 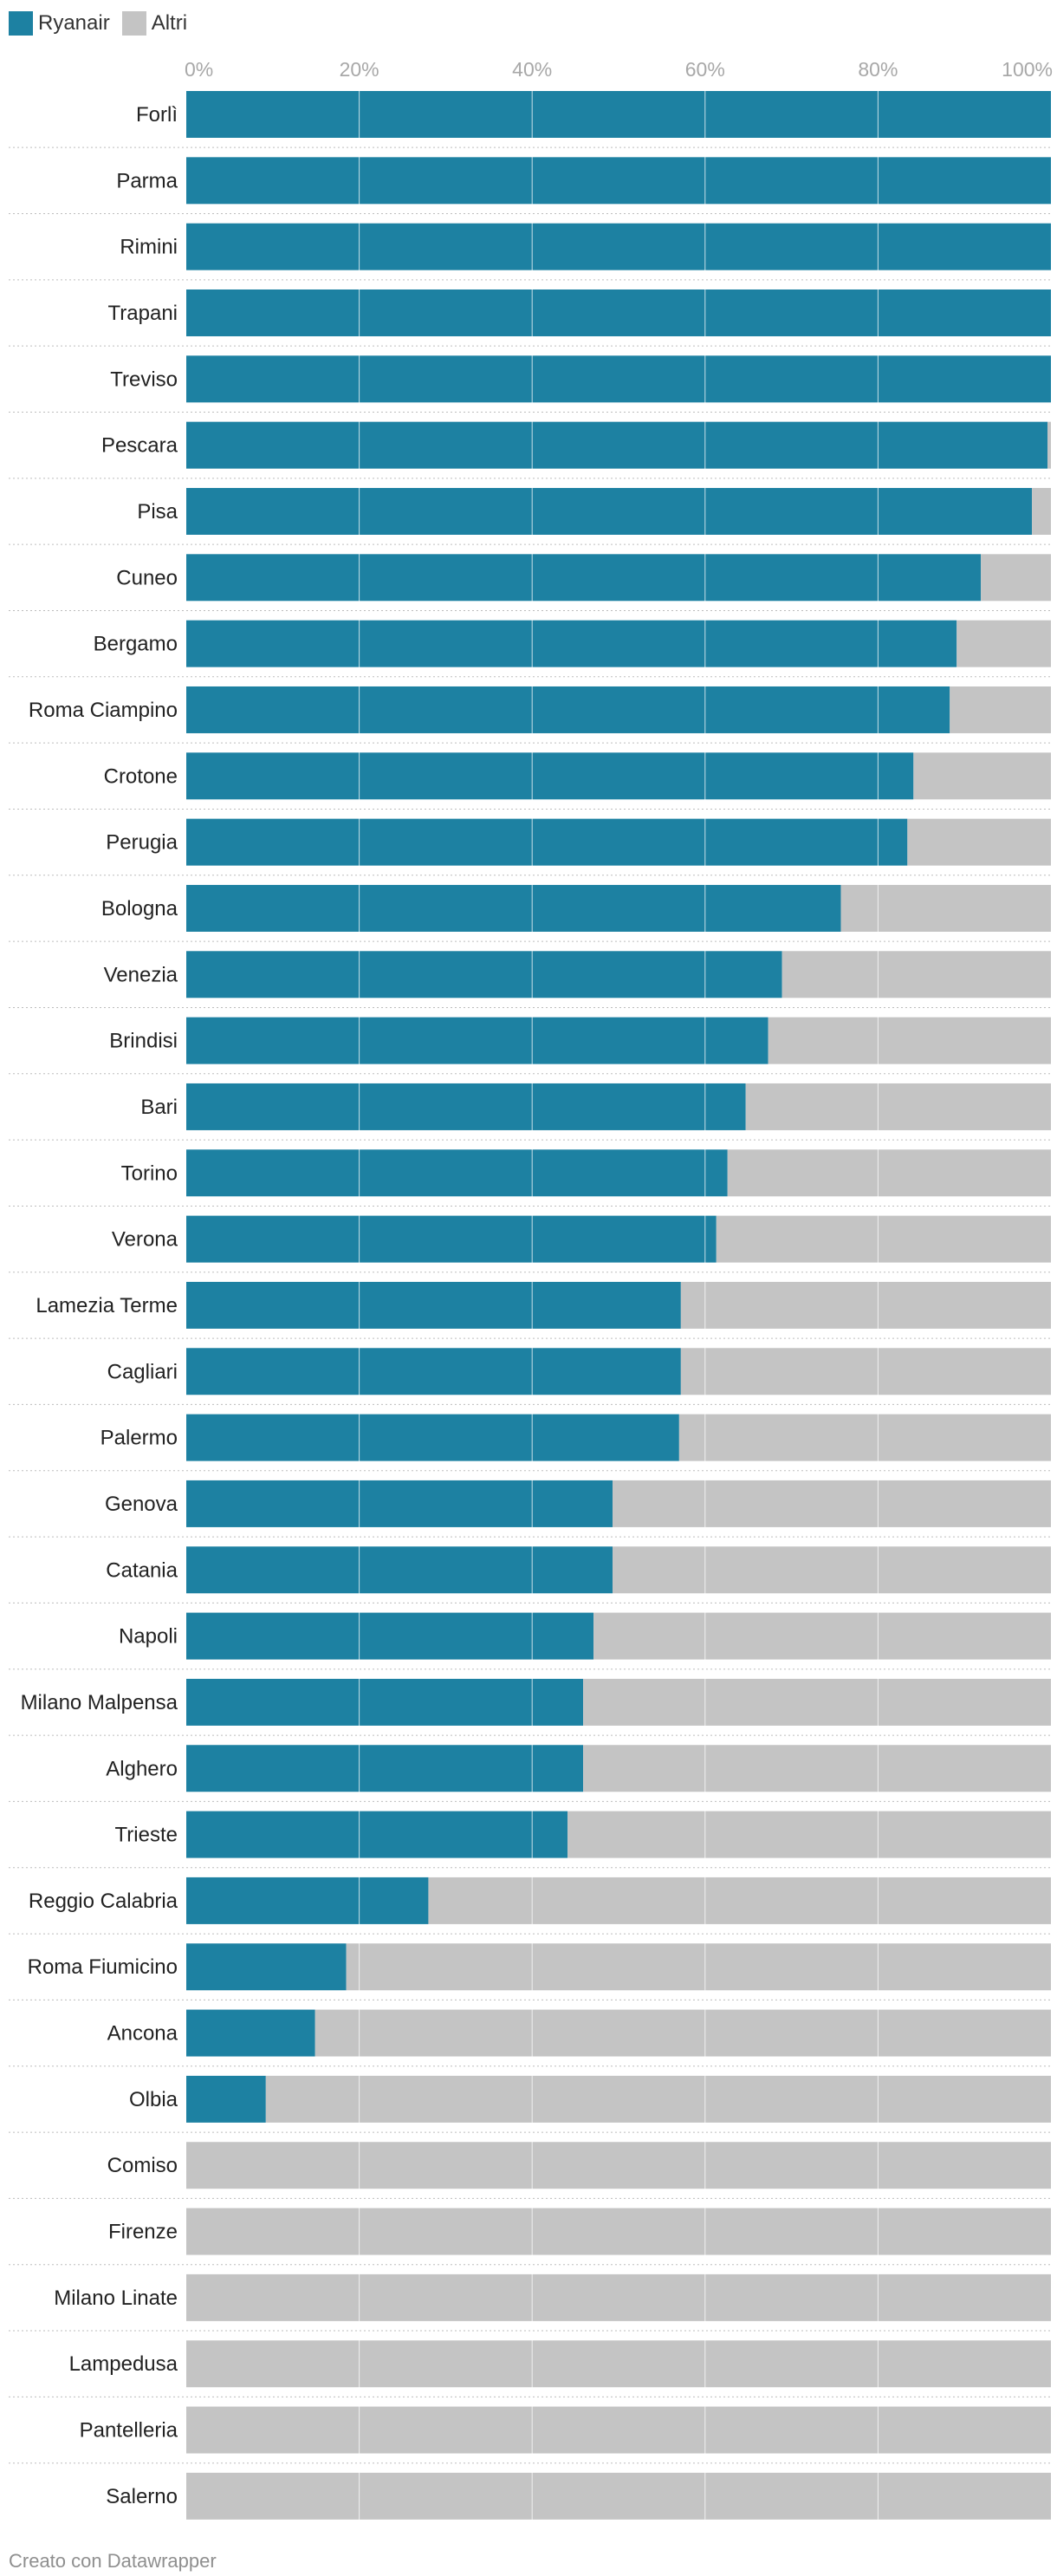 What do you see at coordinates (142, 843) in the screenshot?
I see `category-label: Perugia` at bounding box center [142, 843].